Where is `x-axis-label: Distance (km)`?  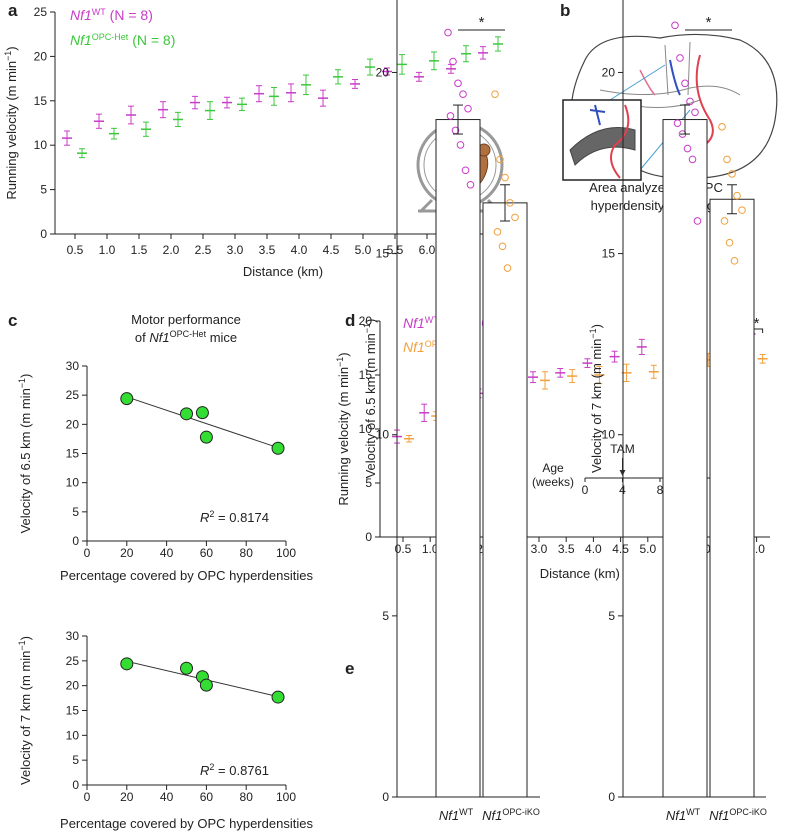
x-axis-label: Distance (km) is located at coordinates (580, 573).